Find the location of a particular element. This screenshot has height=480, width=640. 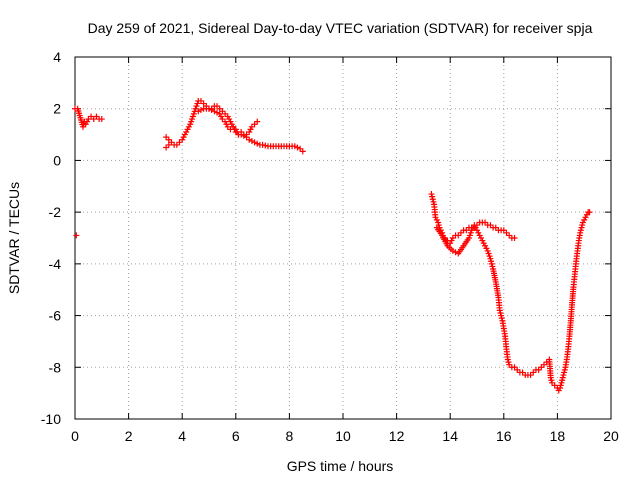

x-tick-label: 6 is located at coordinates (236, 436).